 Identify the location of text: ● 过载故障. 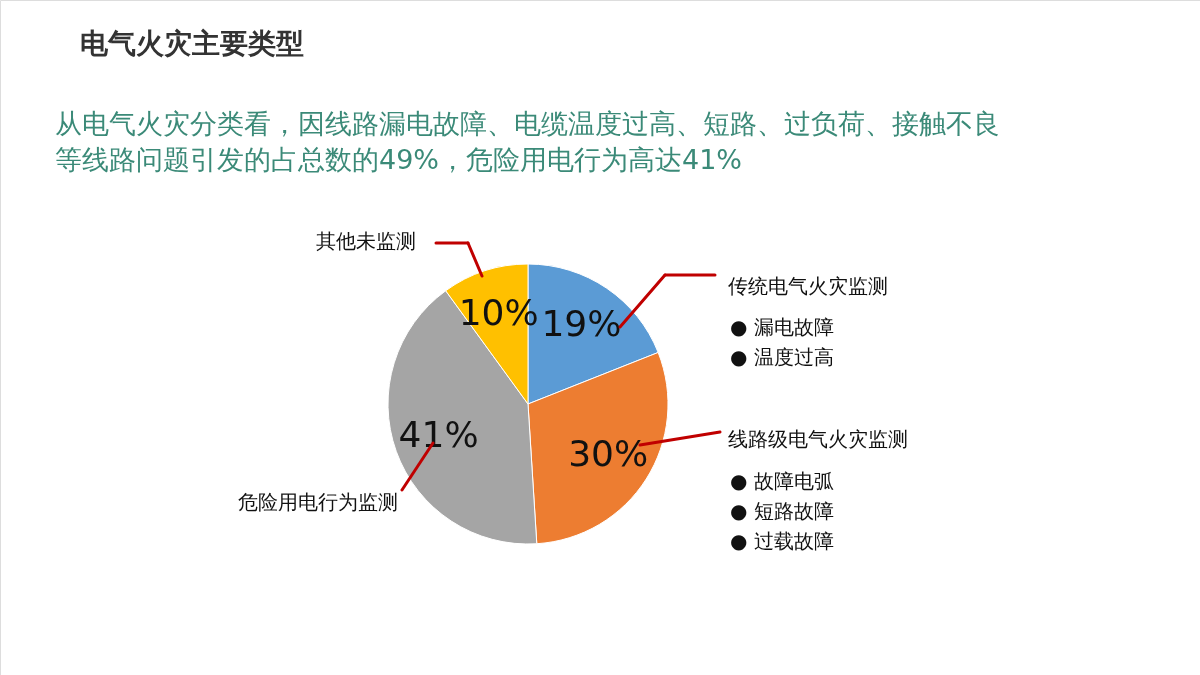
(782, 541).